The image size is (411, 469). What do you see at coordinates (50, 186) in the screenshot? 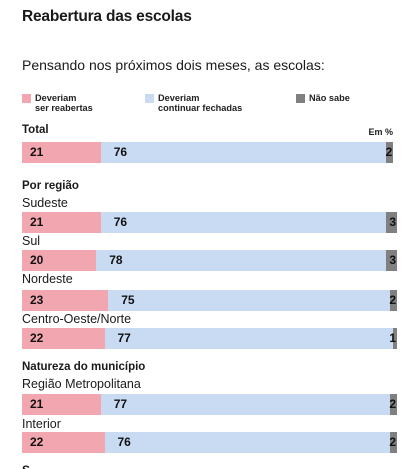
I see `group-heading-por-regiao: Por região` at bounding box center [50, 186].